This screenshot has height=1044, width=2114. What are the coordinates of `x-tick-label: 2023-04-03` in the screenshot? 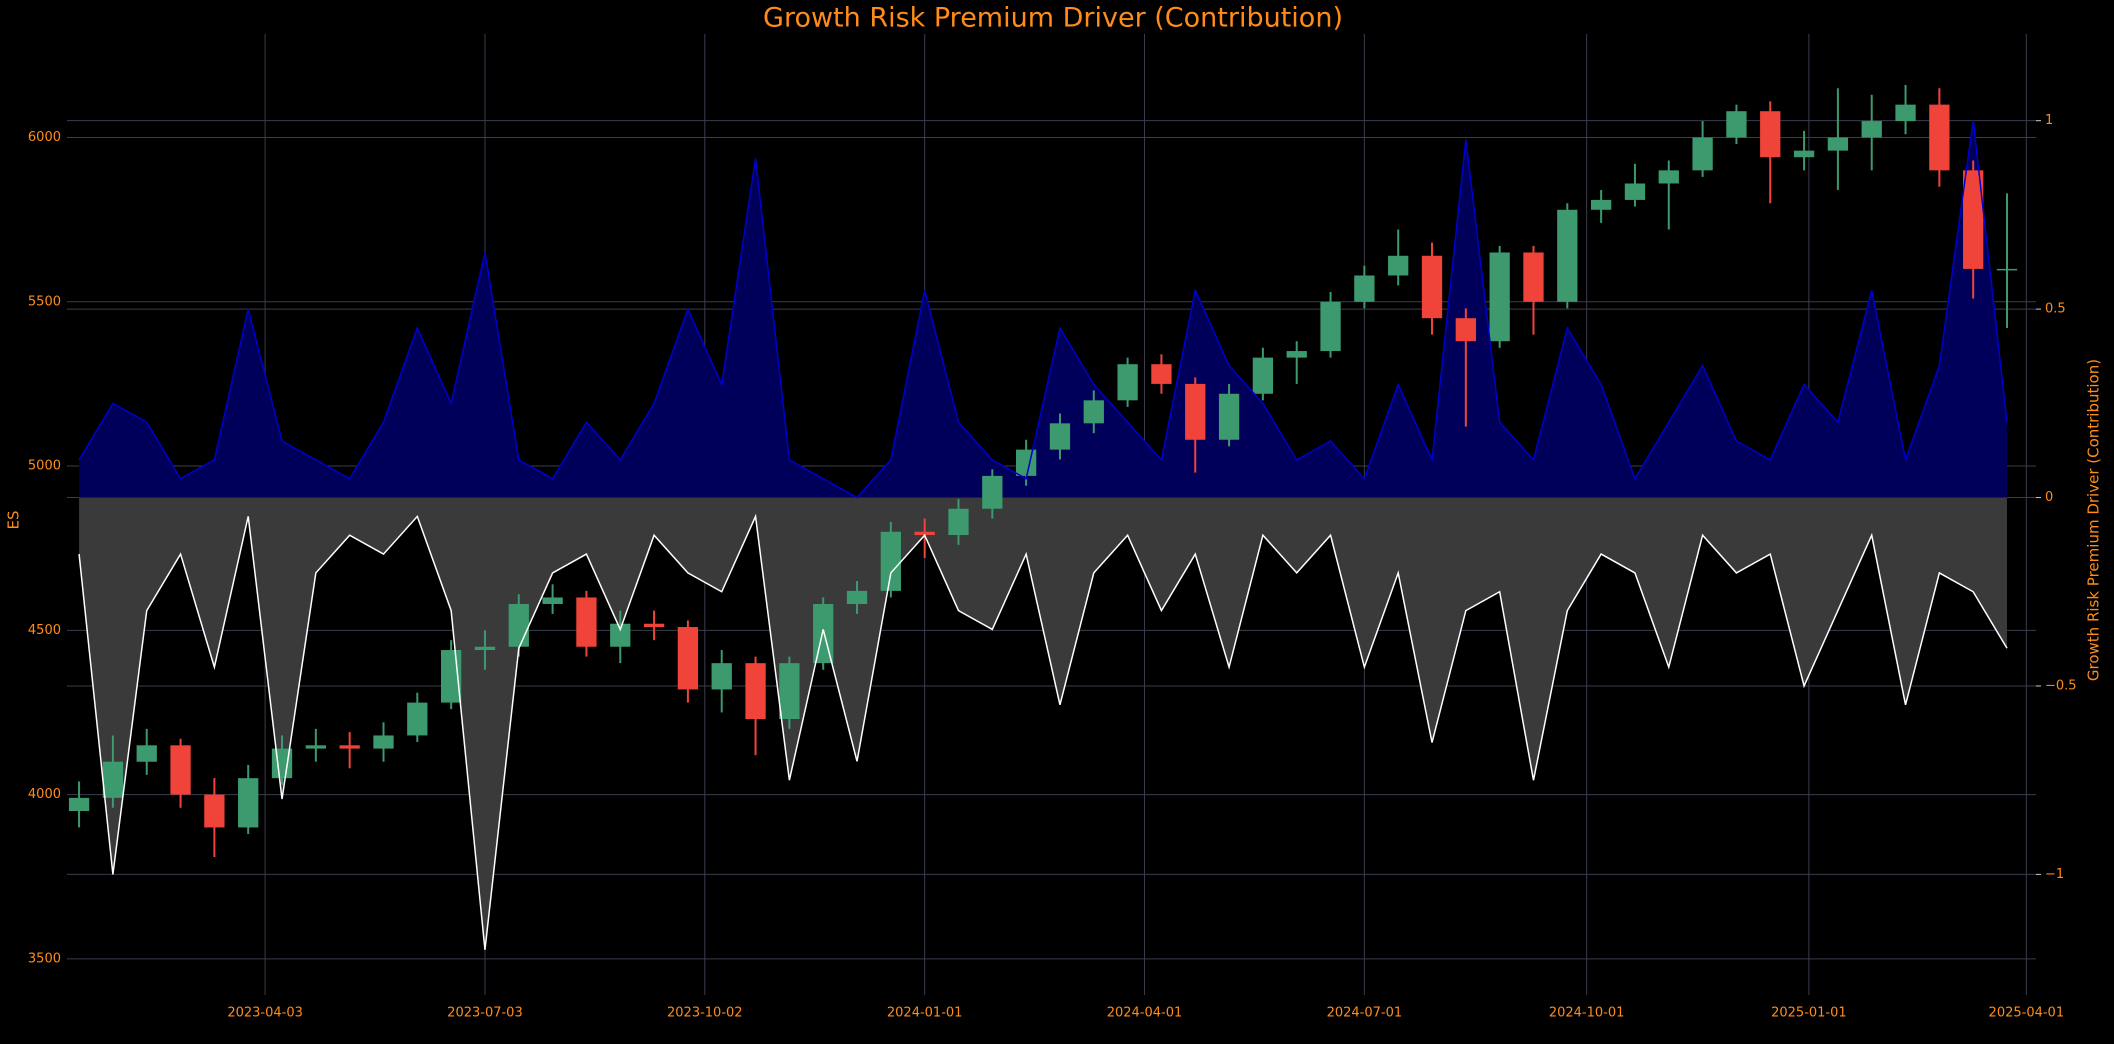 It's located at (265, 1013).